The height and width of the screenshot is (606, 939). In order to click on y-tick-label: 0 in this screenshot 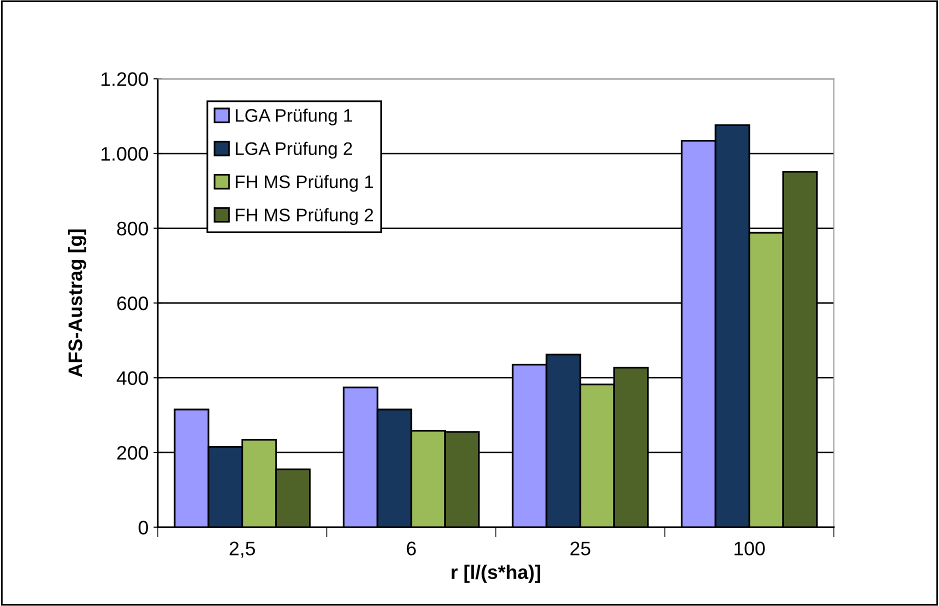, I will do `click(143, 527)`.